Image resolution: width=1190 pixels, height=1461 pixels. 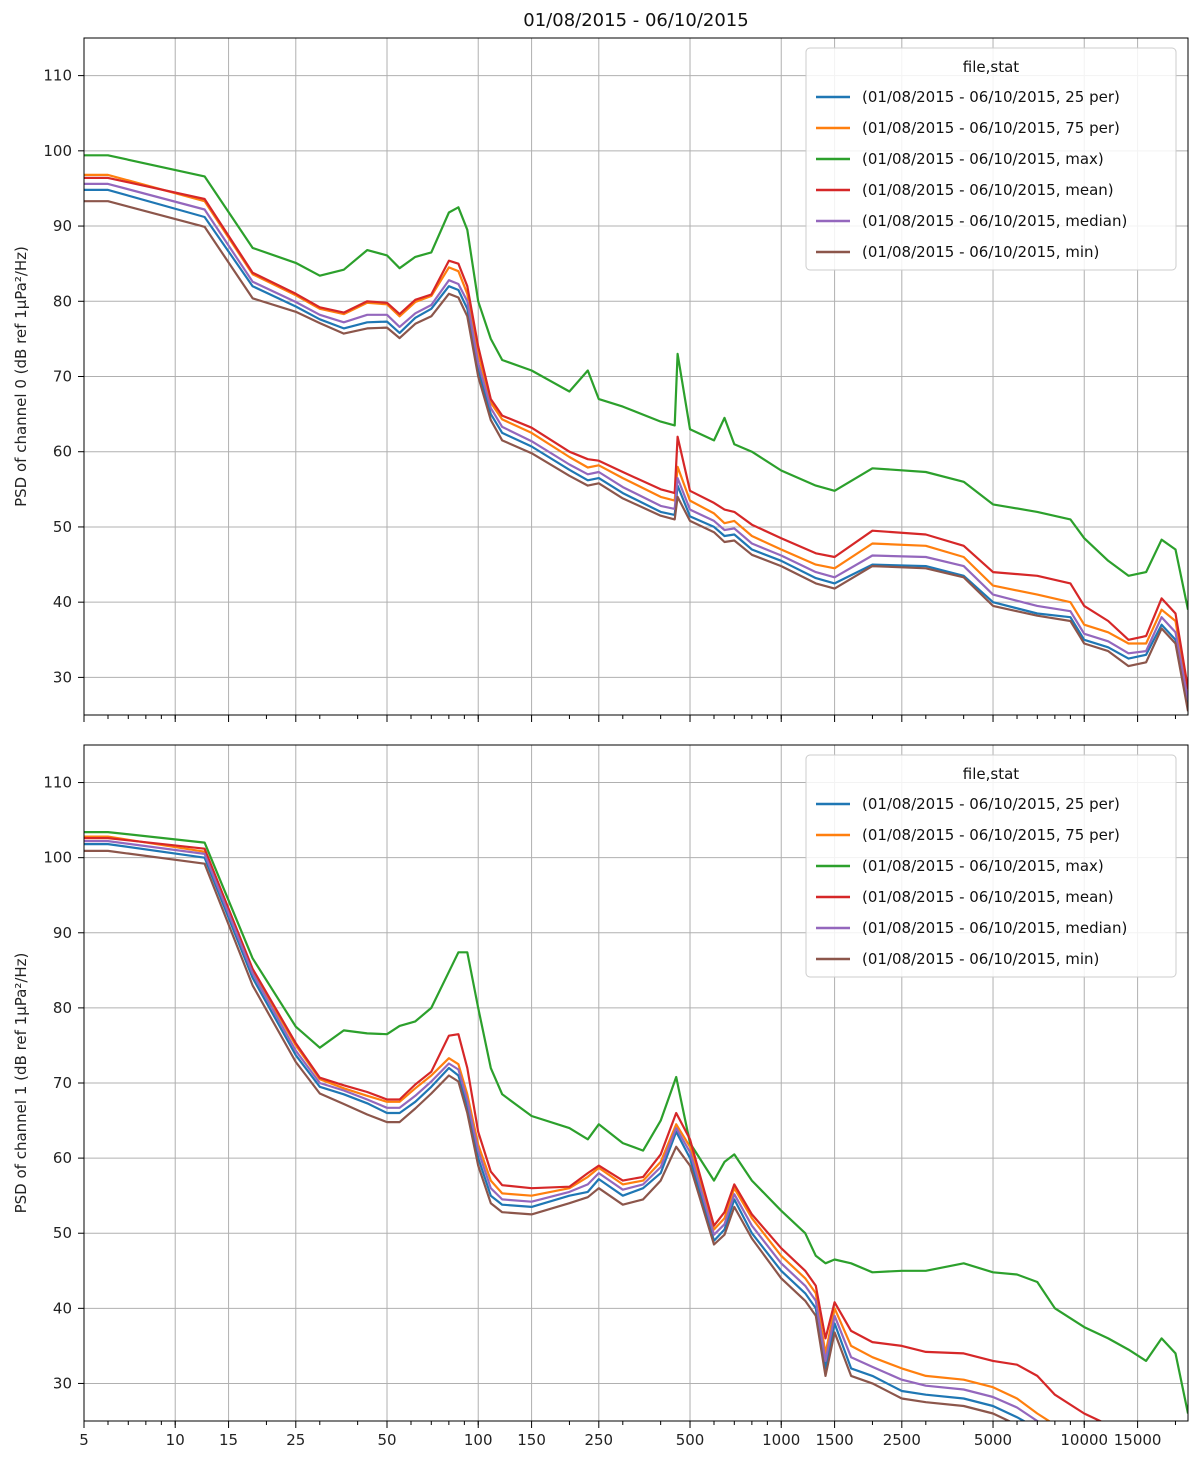 I want to click on y-axis-label: PSD of channel 0 (dB ref 1µPa²/Hz), so click(x=21, y=376).